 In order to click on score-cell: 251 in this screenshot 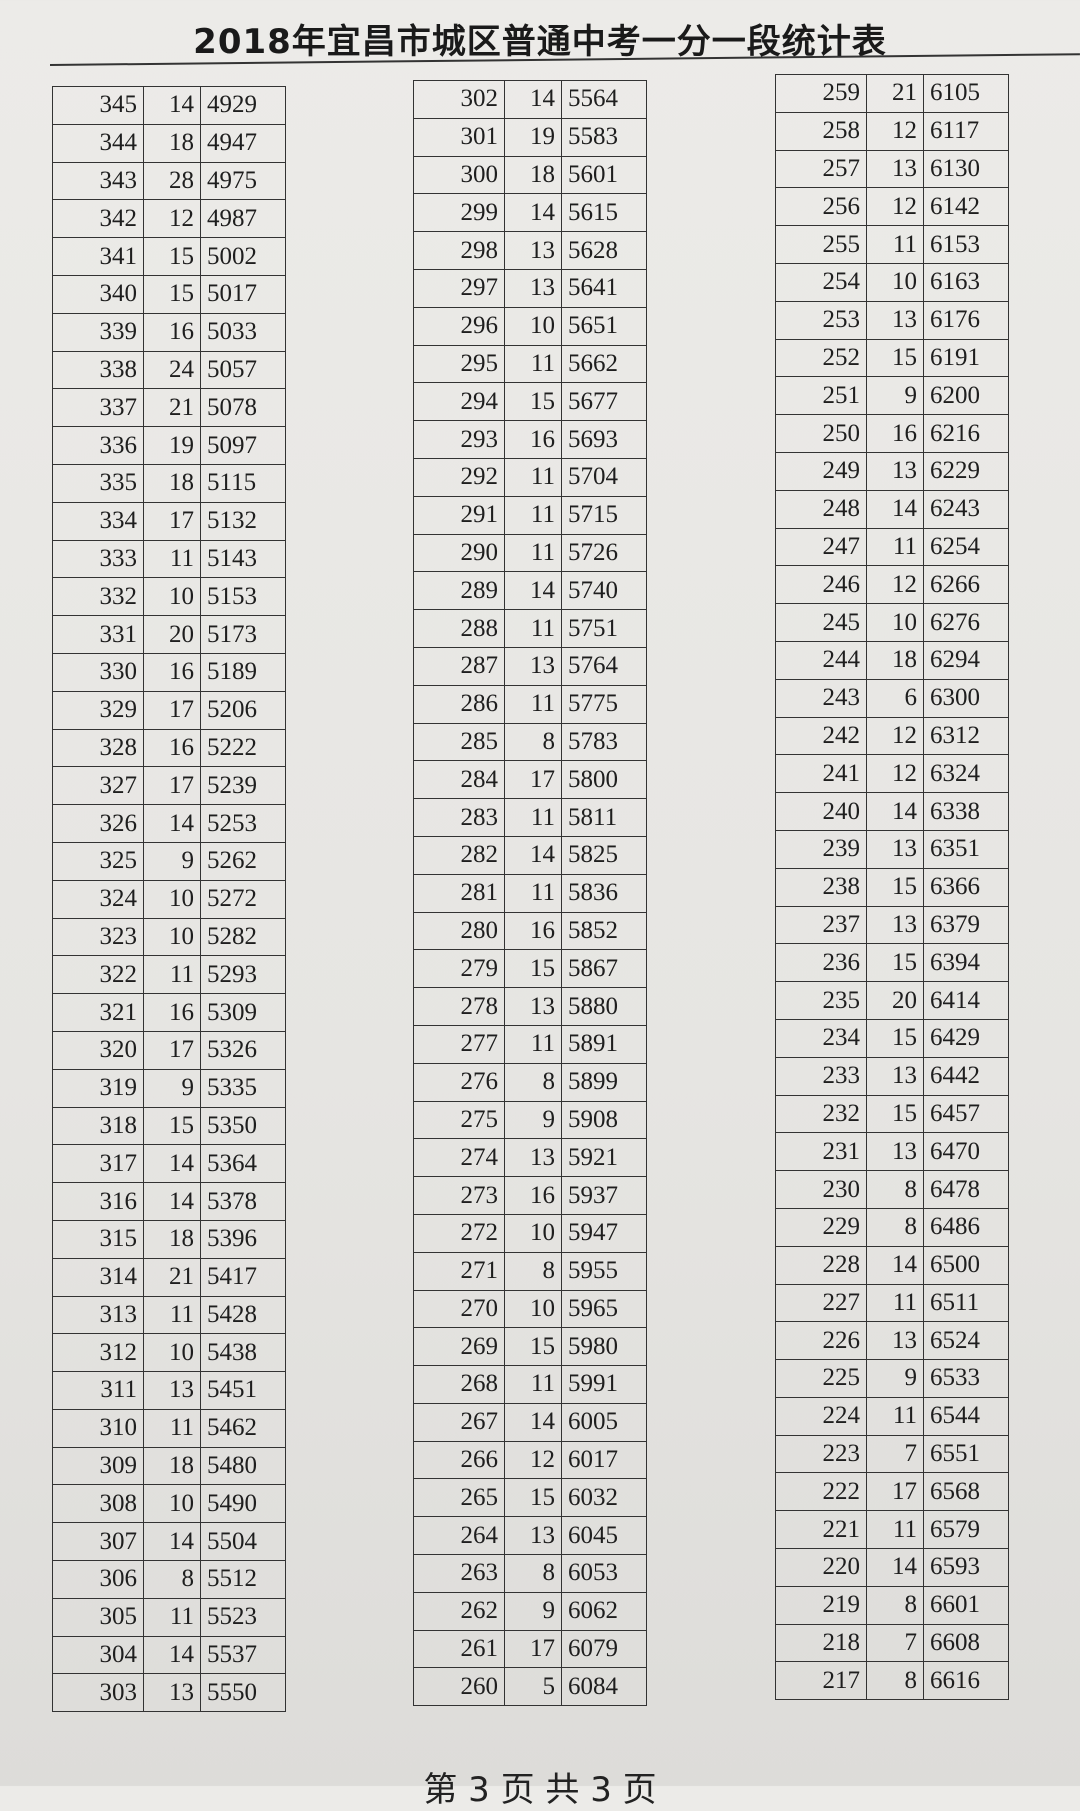, I will do `click(821, 396)`.